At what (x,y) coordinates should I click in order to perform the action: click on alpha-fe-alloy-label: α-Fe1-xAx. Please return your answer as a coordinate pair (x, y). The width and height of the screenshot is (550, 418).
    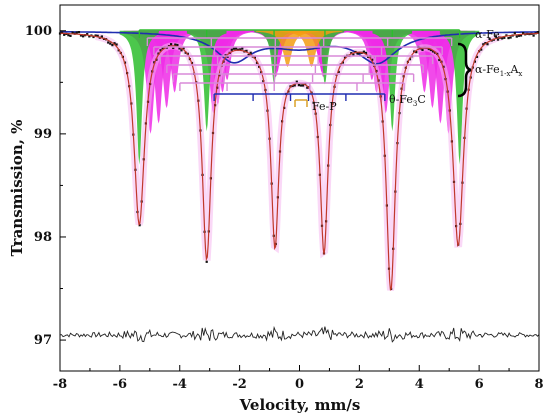
    Looking at the image, I should click on (498, 70).